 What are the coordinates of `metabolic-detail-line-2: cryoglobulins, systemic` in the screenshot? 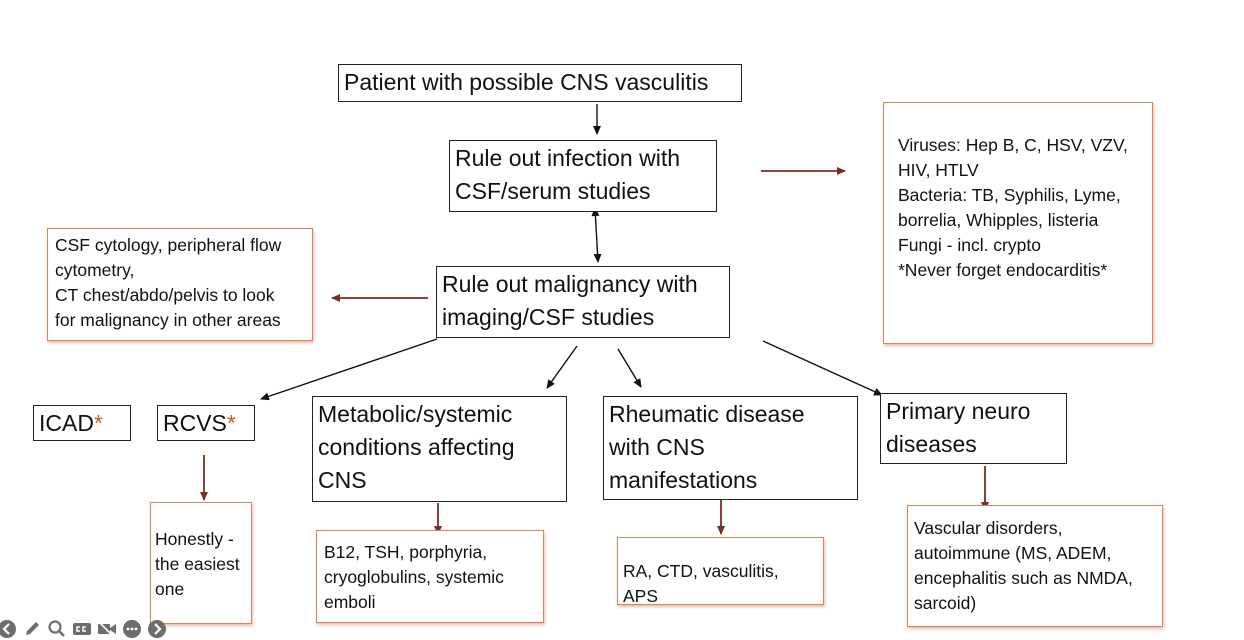 It's located at (414, 577).